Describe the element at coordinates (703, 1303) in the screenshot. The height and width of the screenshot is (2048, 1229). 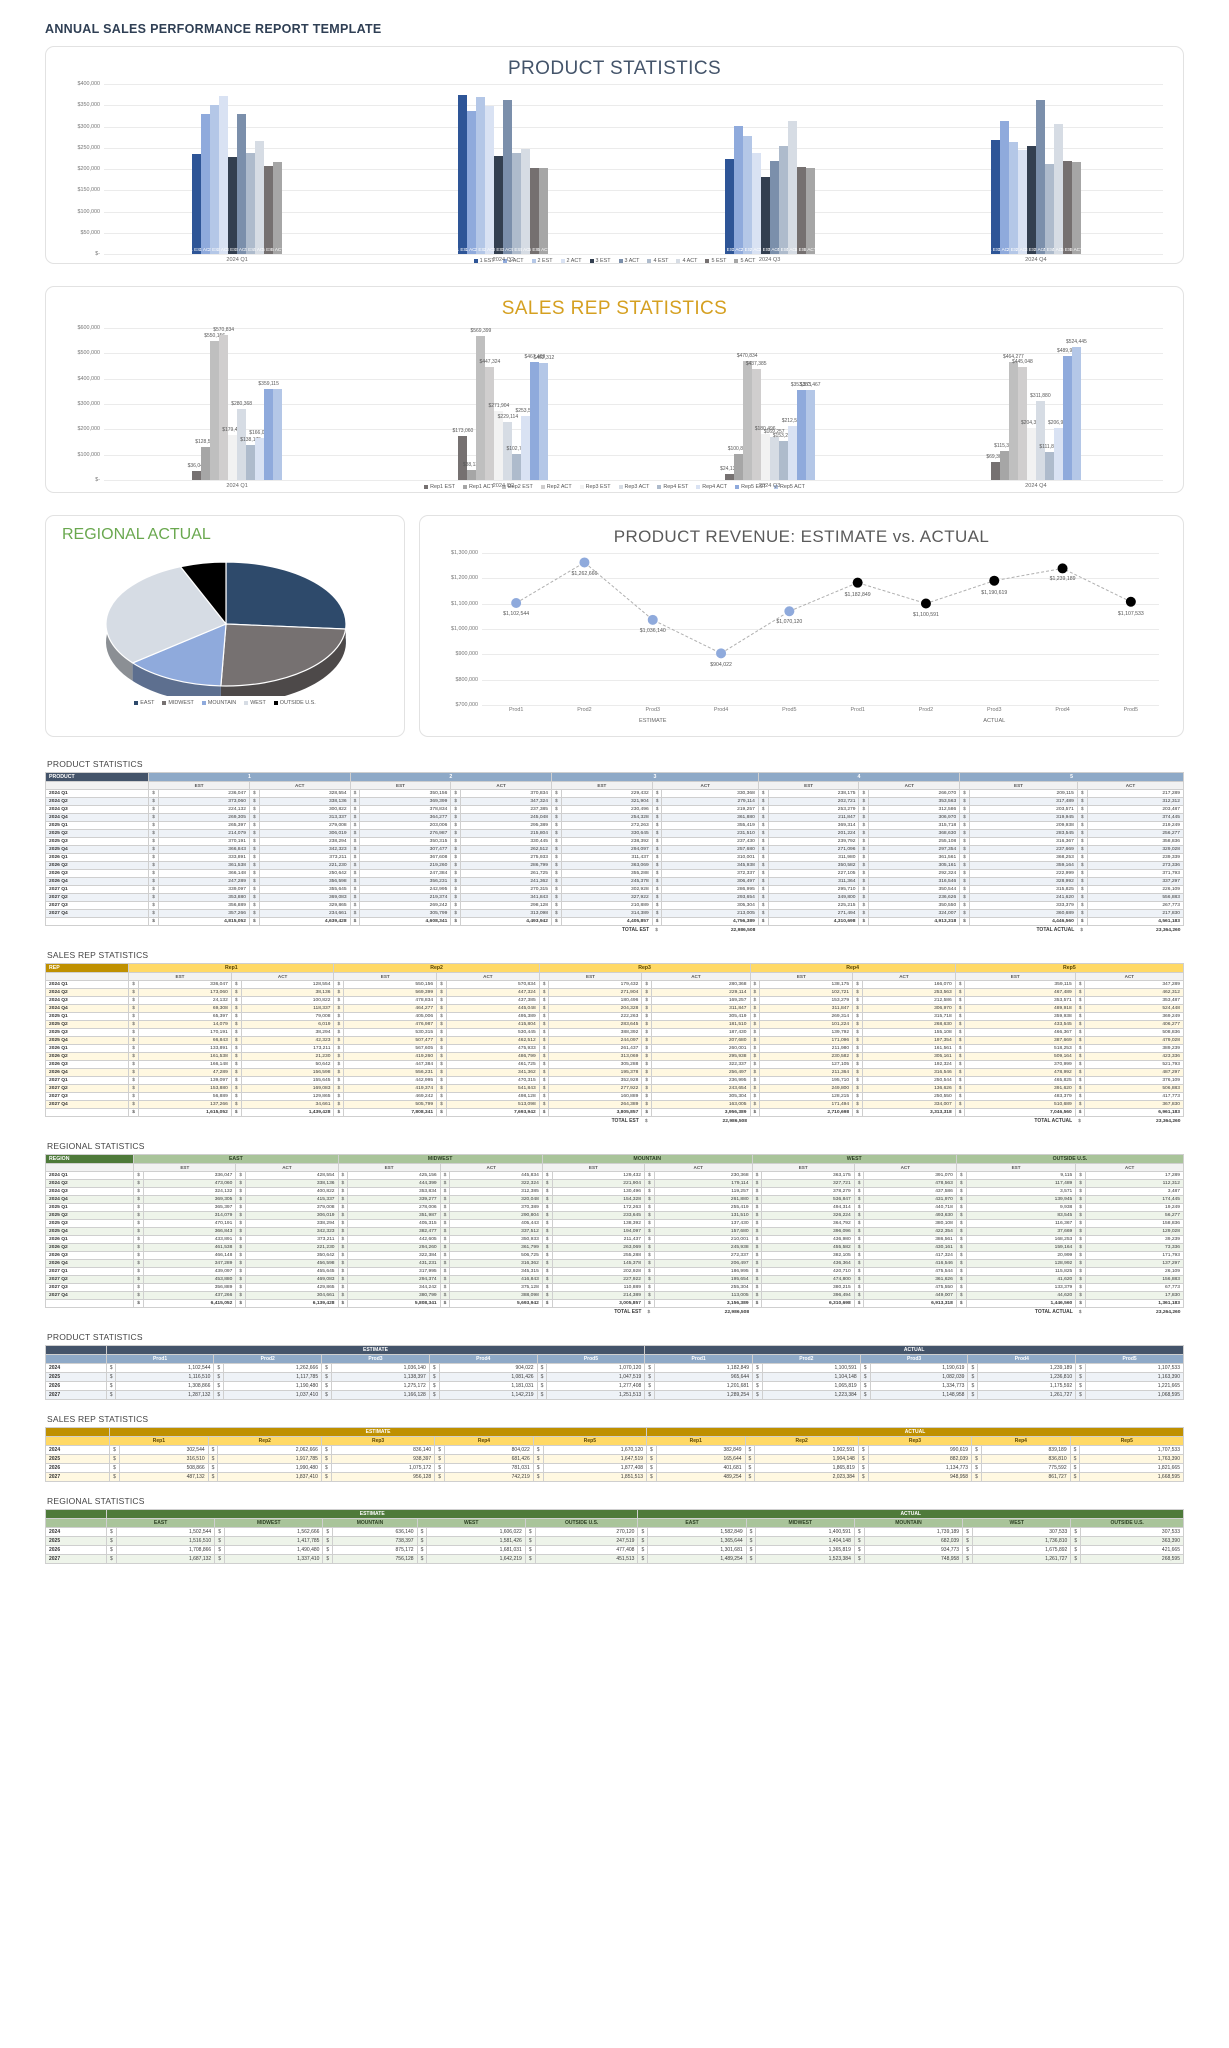
I see `table-total-cell: 3,156,389` at that location.